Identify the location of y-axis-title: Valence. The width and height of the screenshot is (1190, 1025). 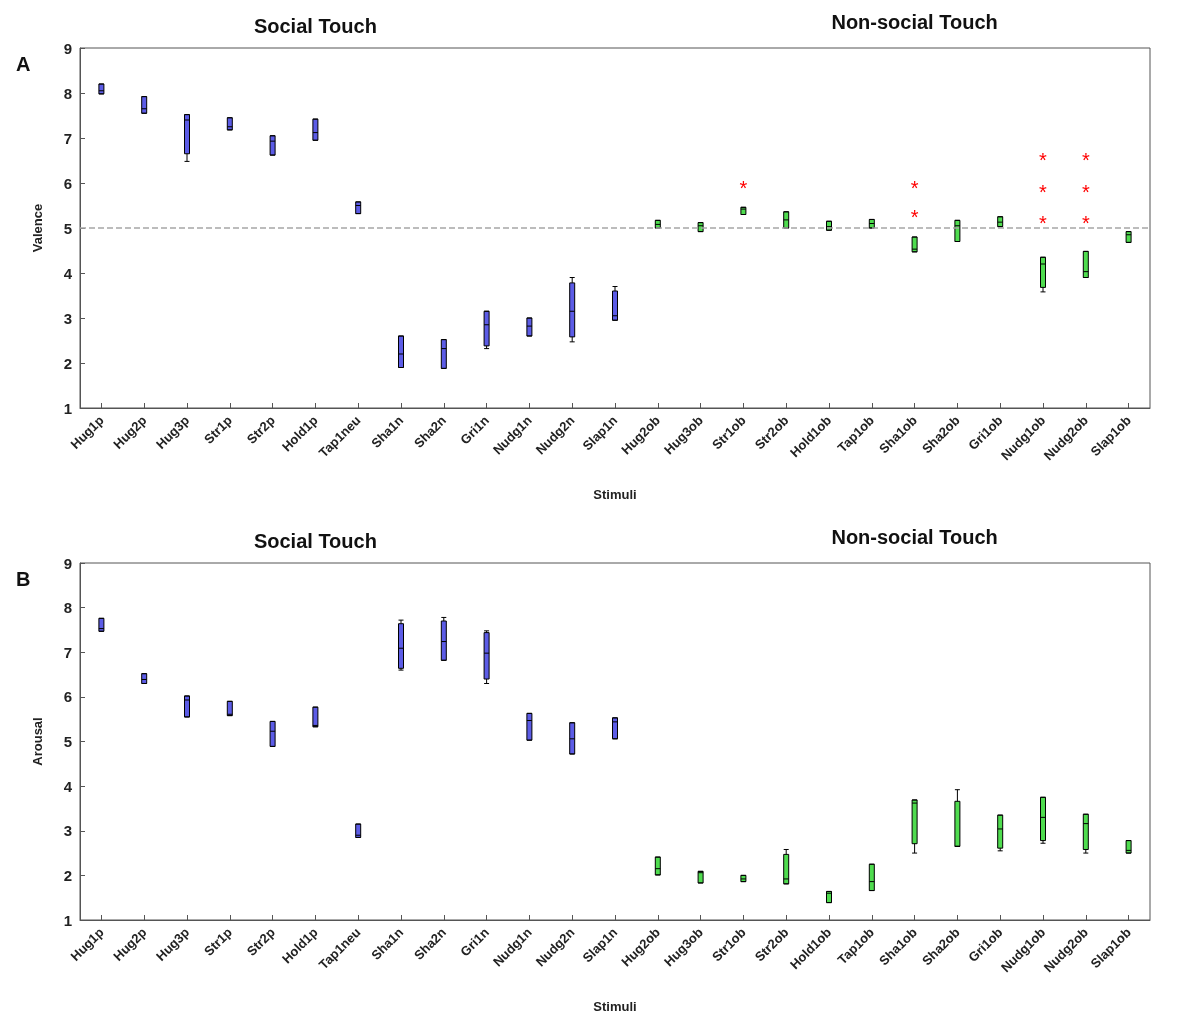
(37, 228).